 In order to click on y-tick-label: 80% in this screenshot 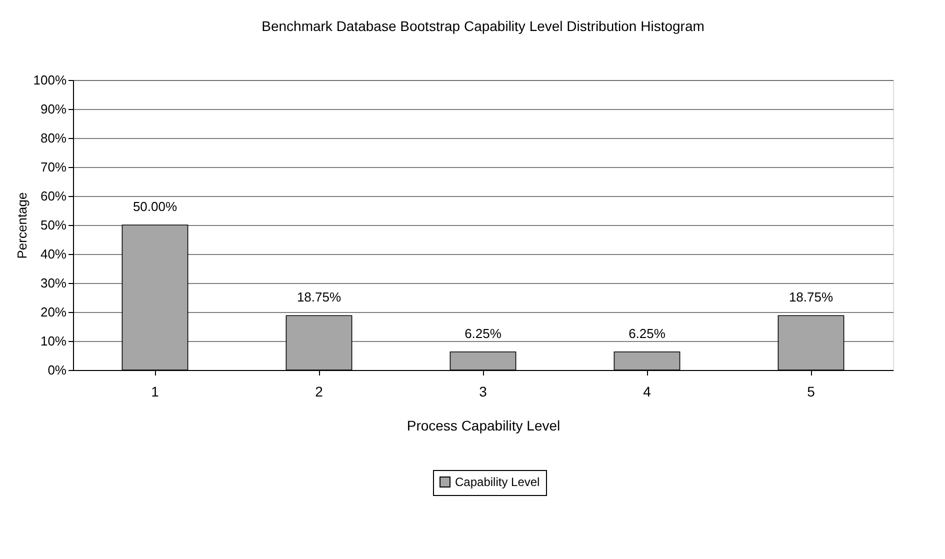, I will do `click(53, 138)`.